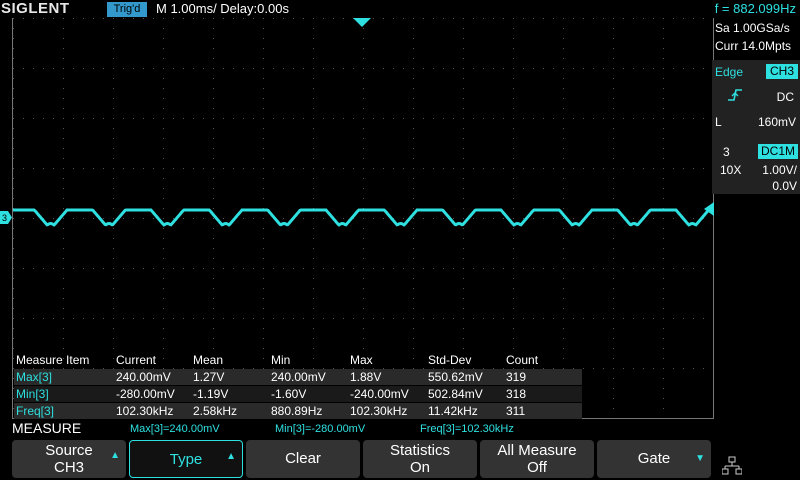 This screenshot has width=800, height=480. Describe the element at coordinates (784, 186) in the screenshot. I see `vertical-offset: 0.0V` at that location.